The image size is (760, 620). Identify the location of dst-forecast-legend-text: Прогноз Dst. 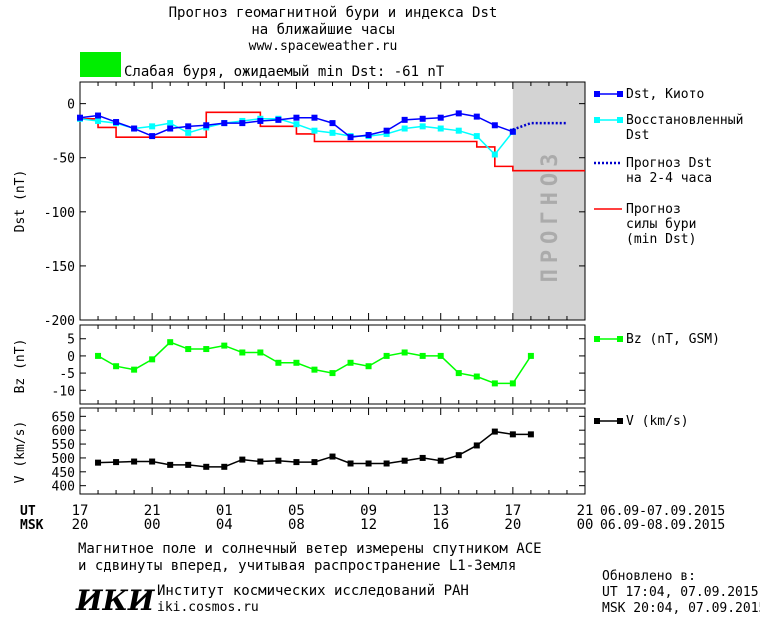
(669, 163).